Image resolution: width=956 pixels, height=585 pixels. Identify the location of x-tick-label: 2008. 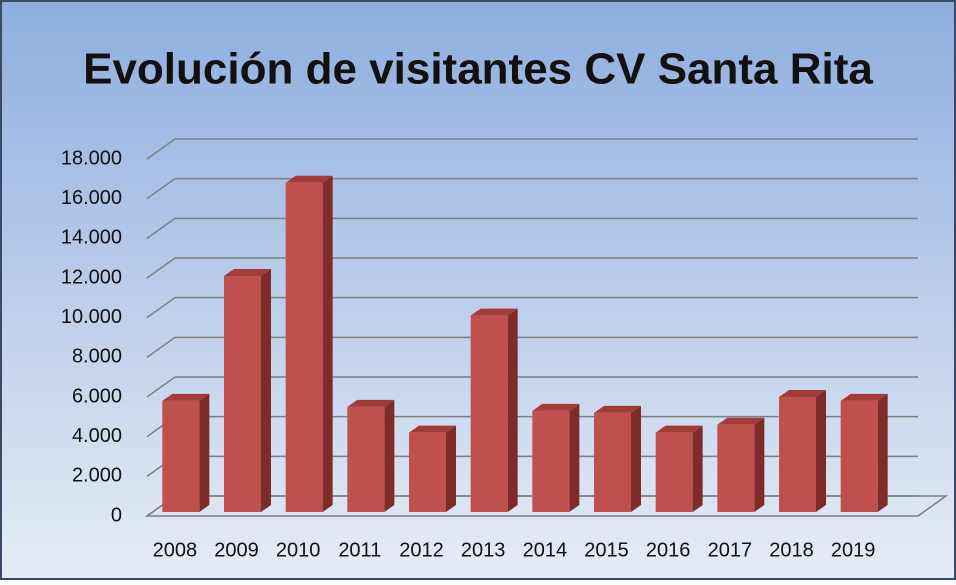
(175, 550).